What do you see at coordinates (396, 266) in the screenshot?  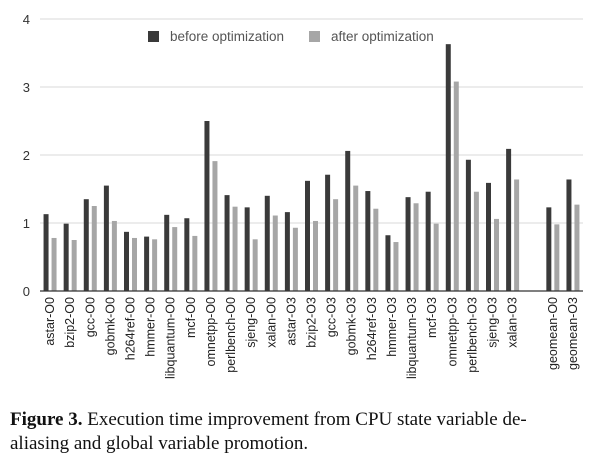 I see `bar-after-hmmer-O3` at bounding box center [396, 266].